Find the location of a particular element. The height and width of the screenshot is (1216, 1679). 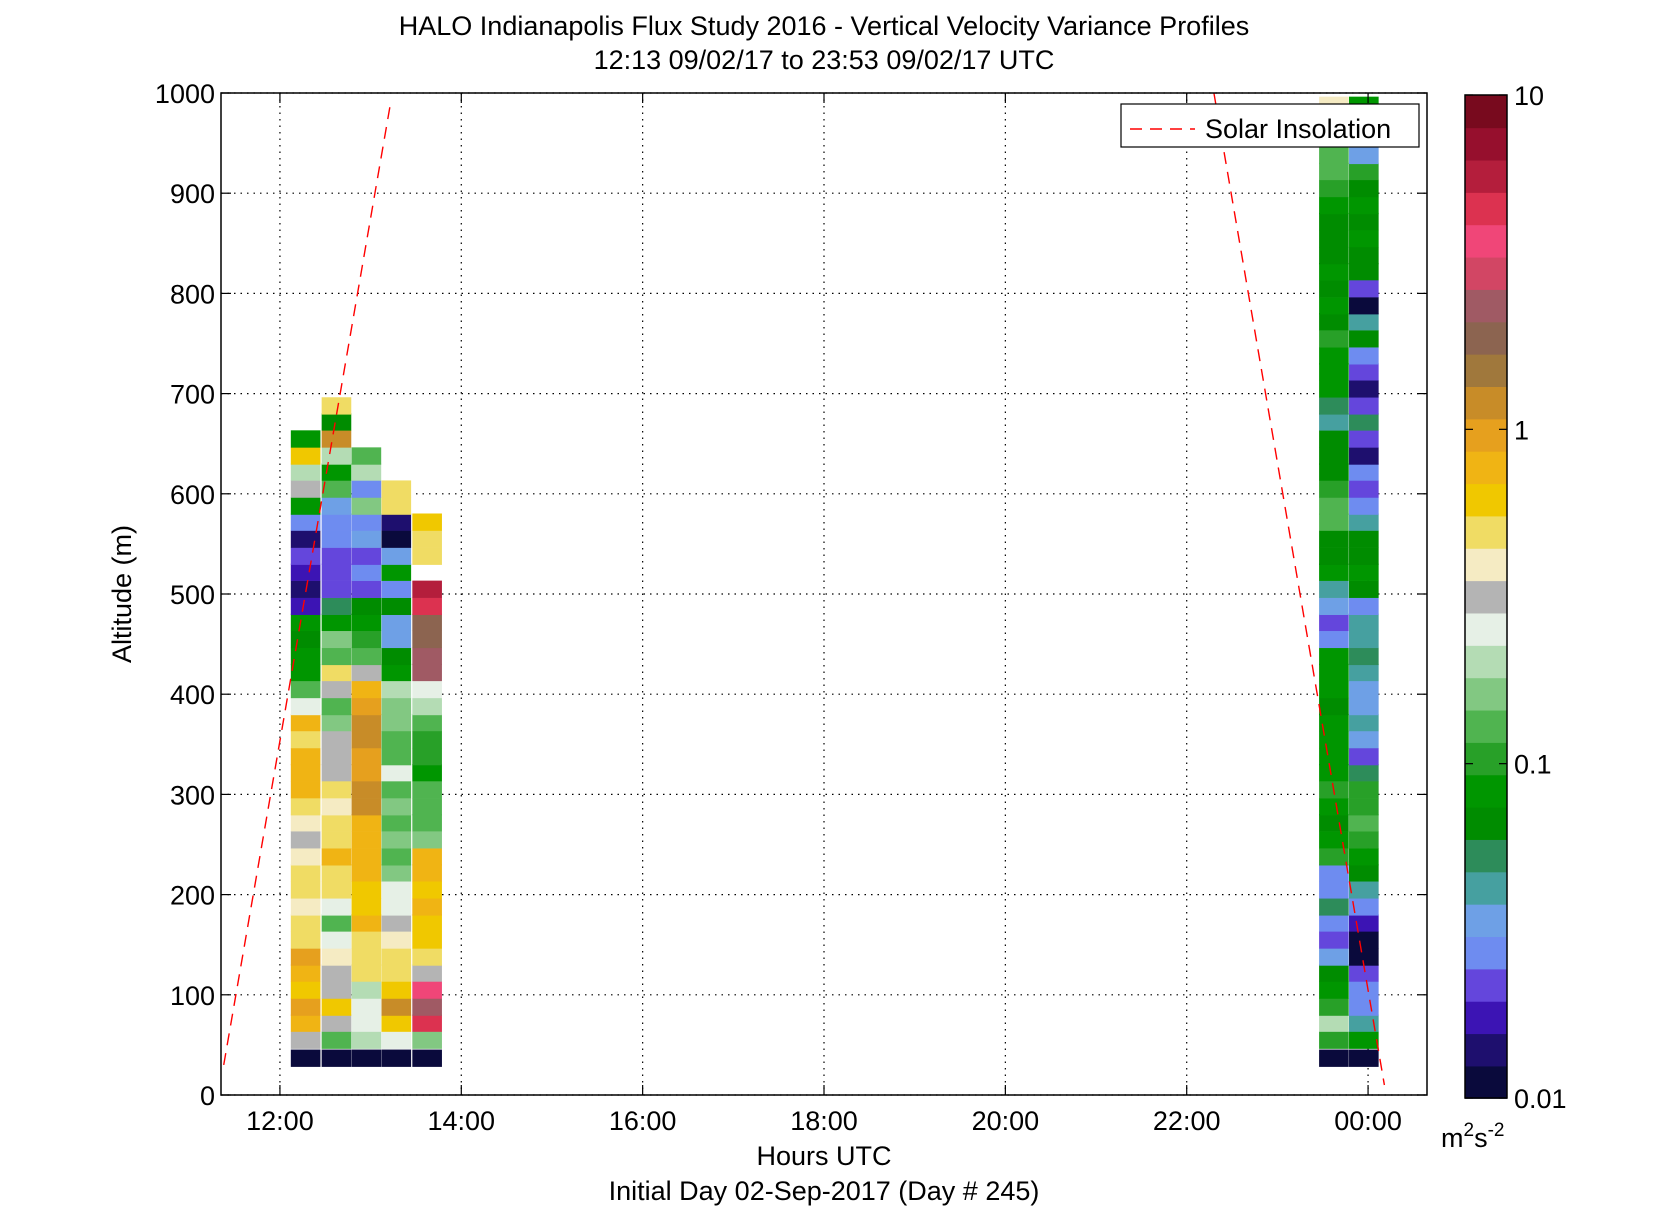

y-tick-label: 500 is located at coordinates (192, 595).